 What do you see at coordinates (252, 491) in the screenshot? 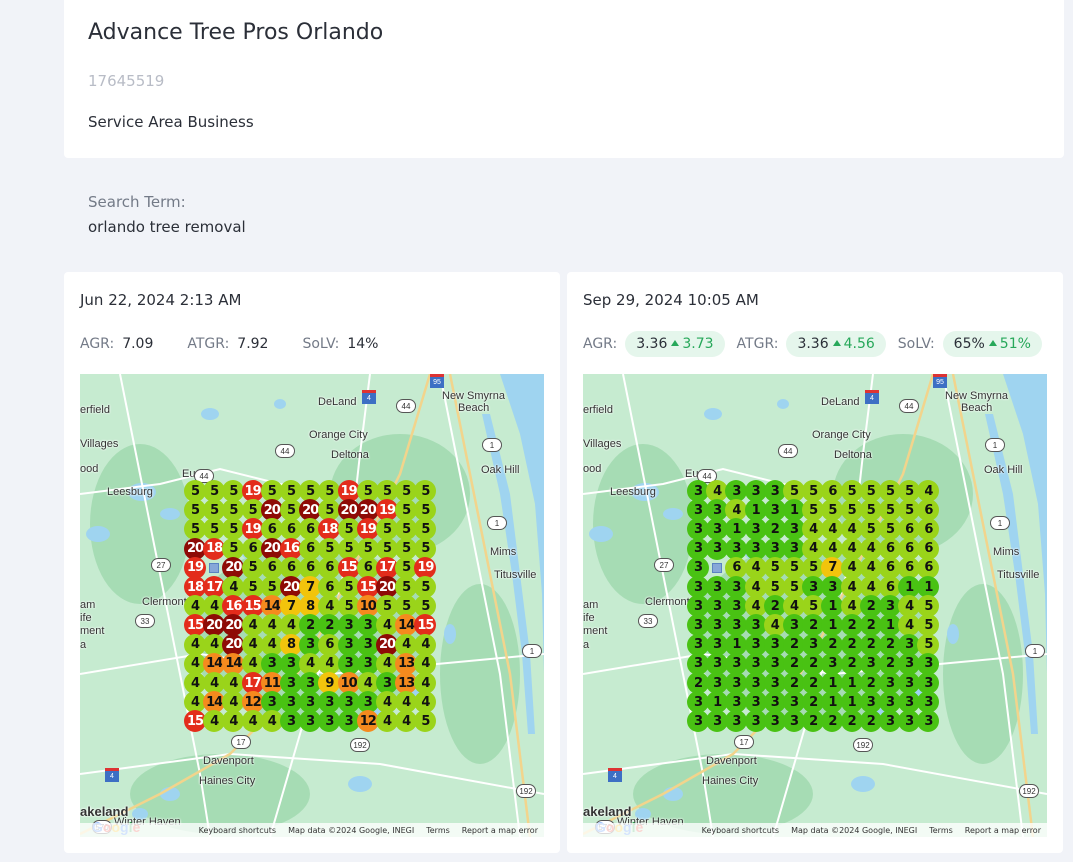
I see `rank-dot: 19` at bounding box center [252, 491].